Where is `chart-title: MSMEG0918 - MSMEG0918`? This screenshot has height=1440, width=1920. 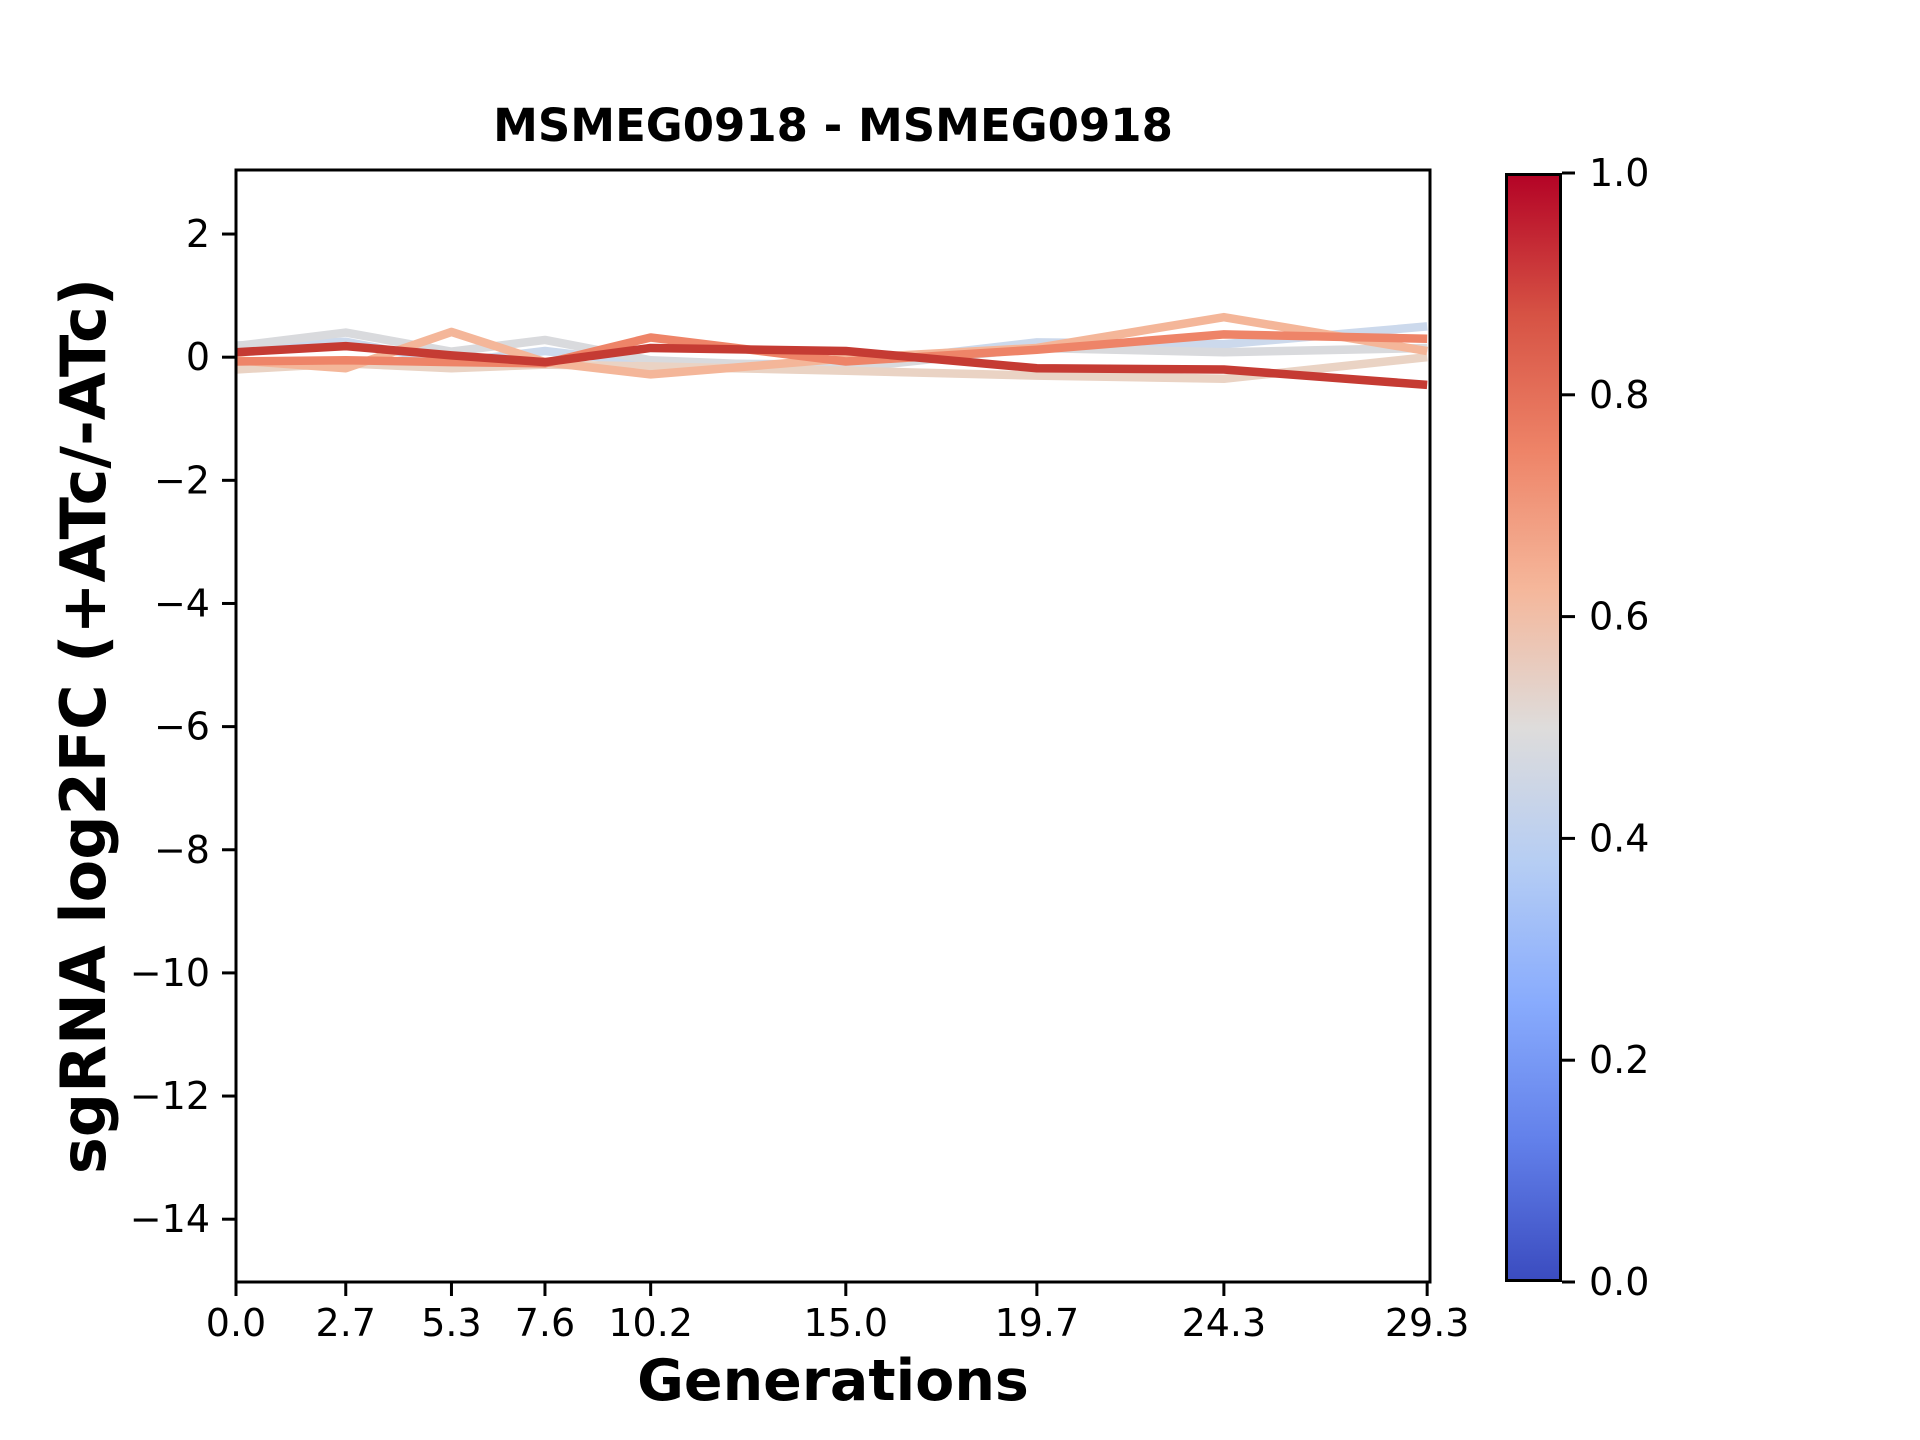
chart-title: MSMEG0918 - MSMEG0918 is located at coordinates (833, 125).